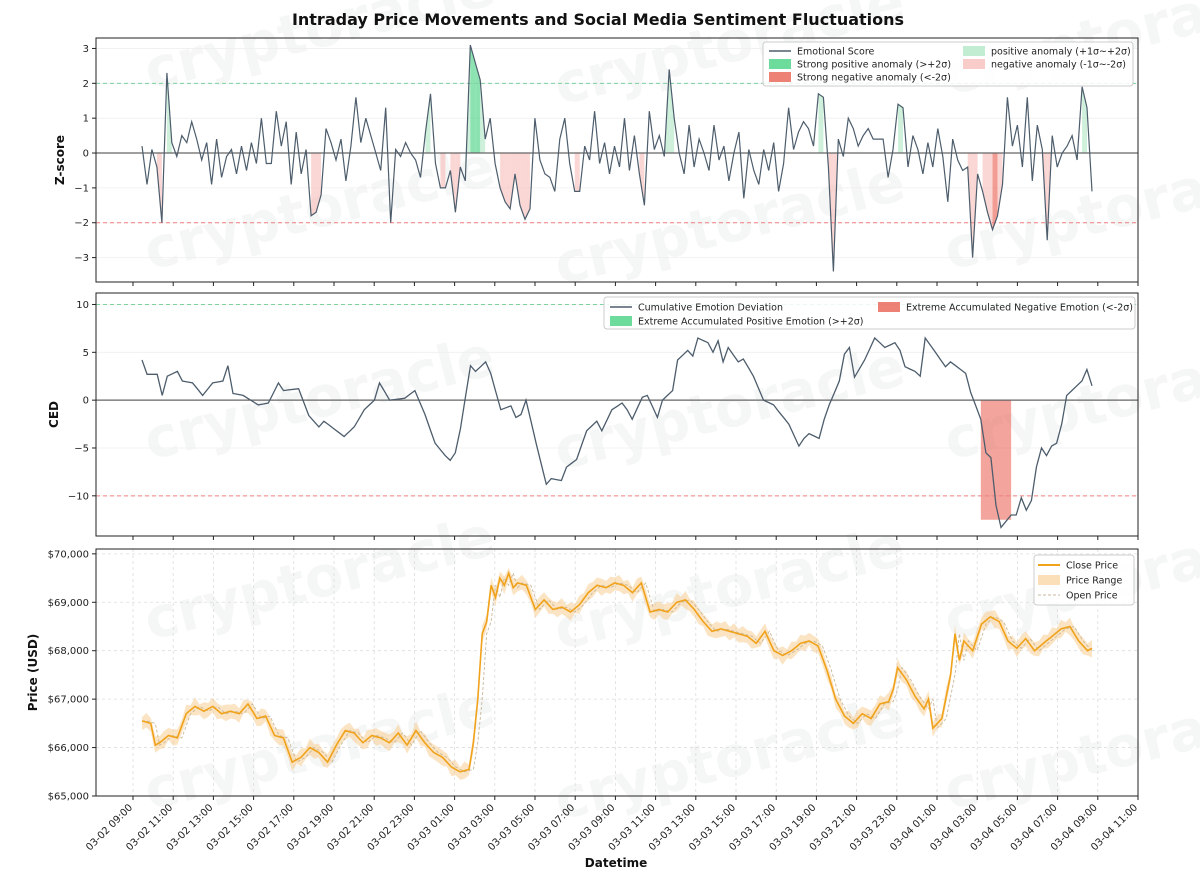  What do you see at coordinates (616, 863) in the screenshot?
I see `x-axis-label: Datetime` at bounding box center [616, 863].